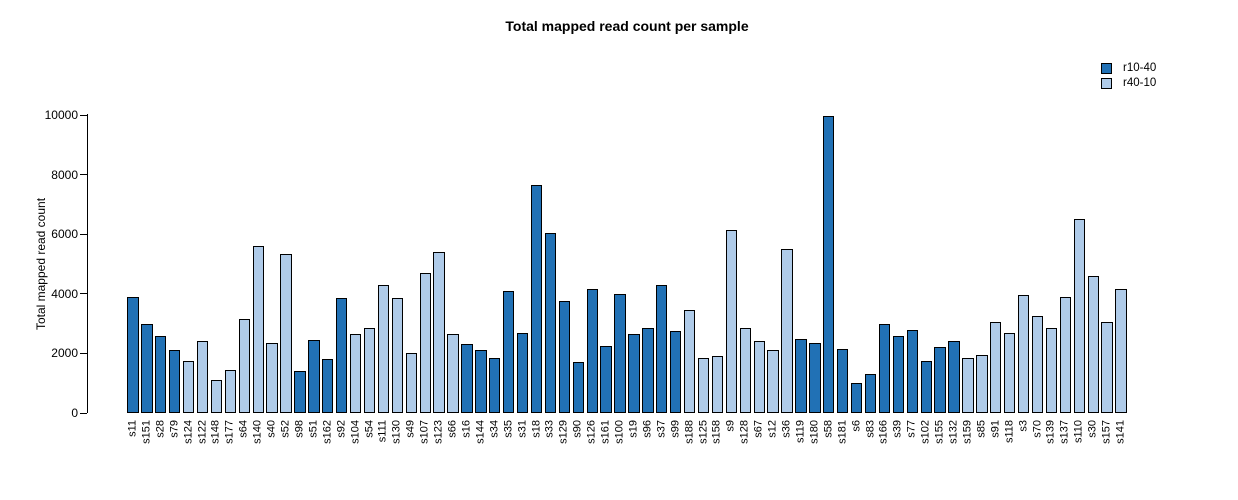 The image size is (1238, 500). What do you see at coordinates (634, 373) in the screenshot?
I see `bar-s19` at bounding box center [634, 373].